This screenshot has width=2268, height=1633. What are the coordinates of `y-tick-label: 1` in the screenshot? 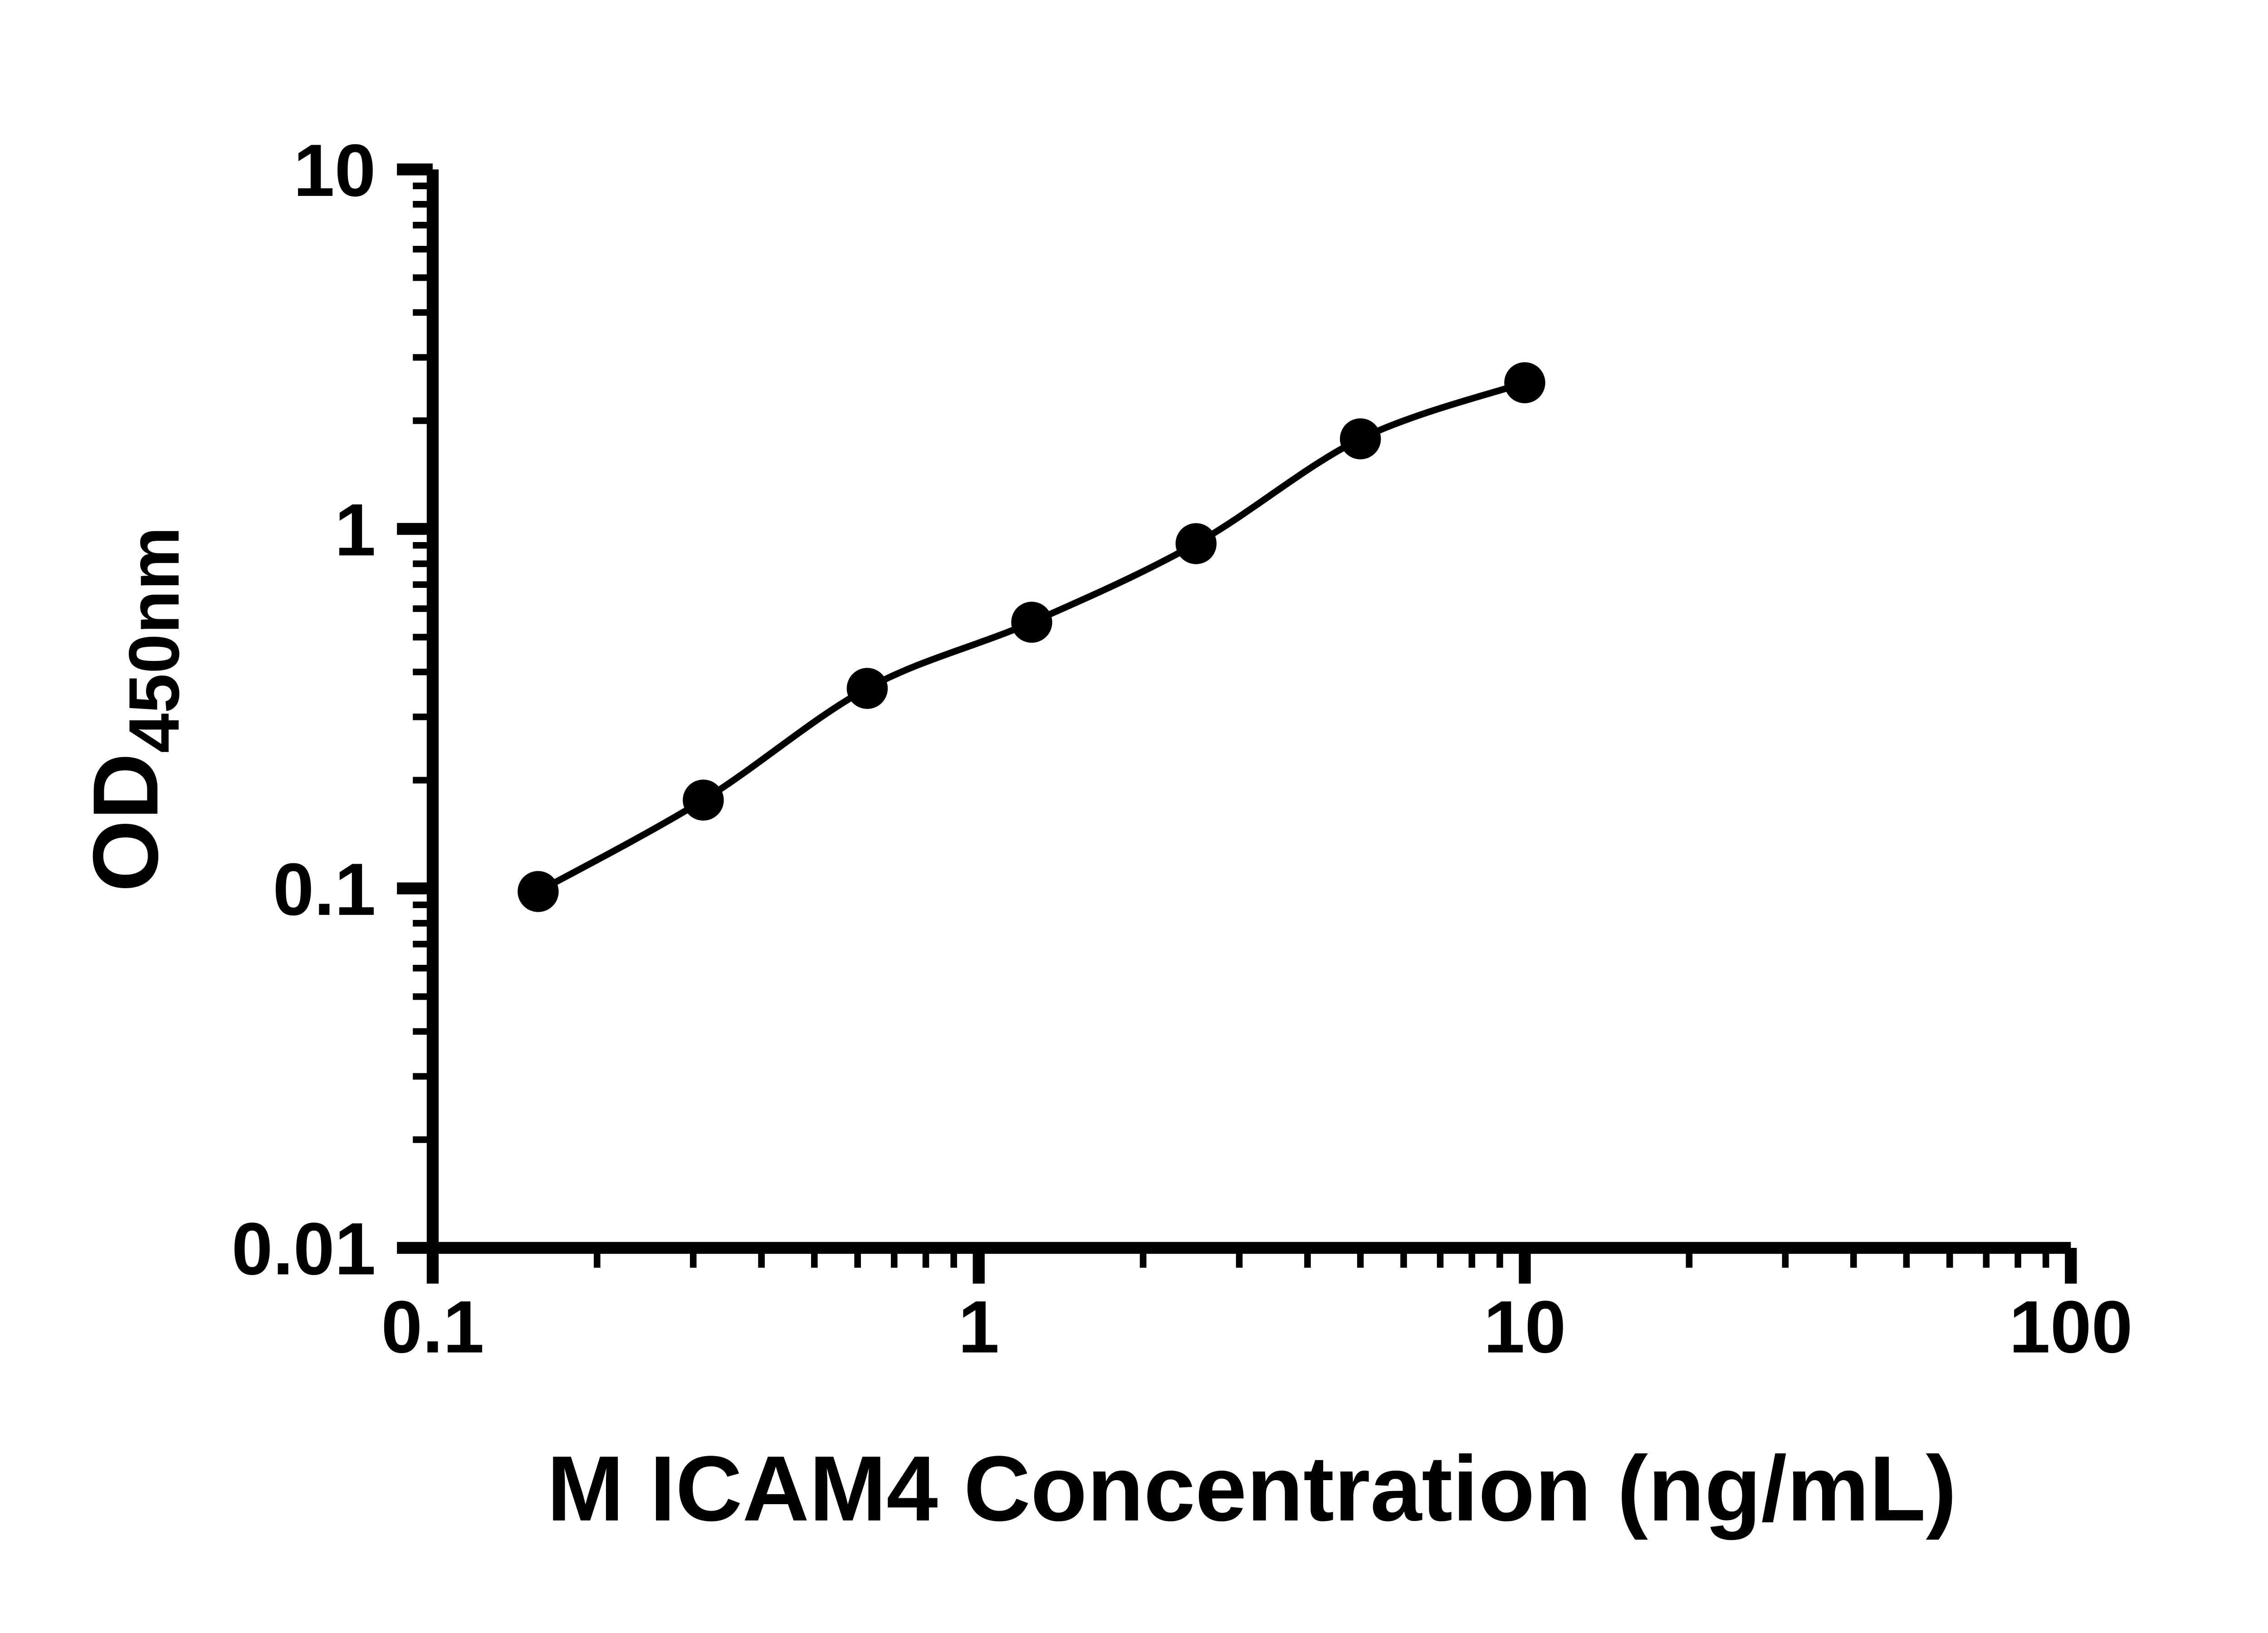 It's located at (356, 529).